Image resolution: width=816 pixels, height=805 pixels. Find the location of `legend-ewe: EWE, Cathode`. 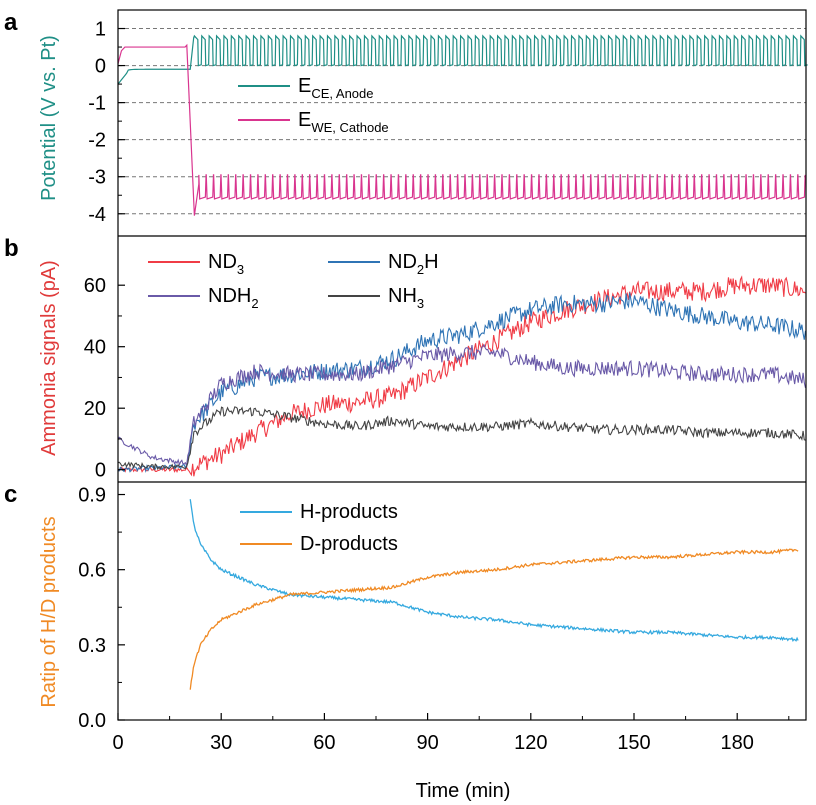

legend-ewe: EWE, Cathode is located at coordinates (313, 122).